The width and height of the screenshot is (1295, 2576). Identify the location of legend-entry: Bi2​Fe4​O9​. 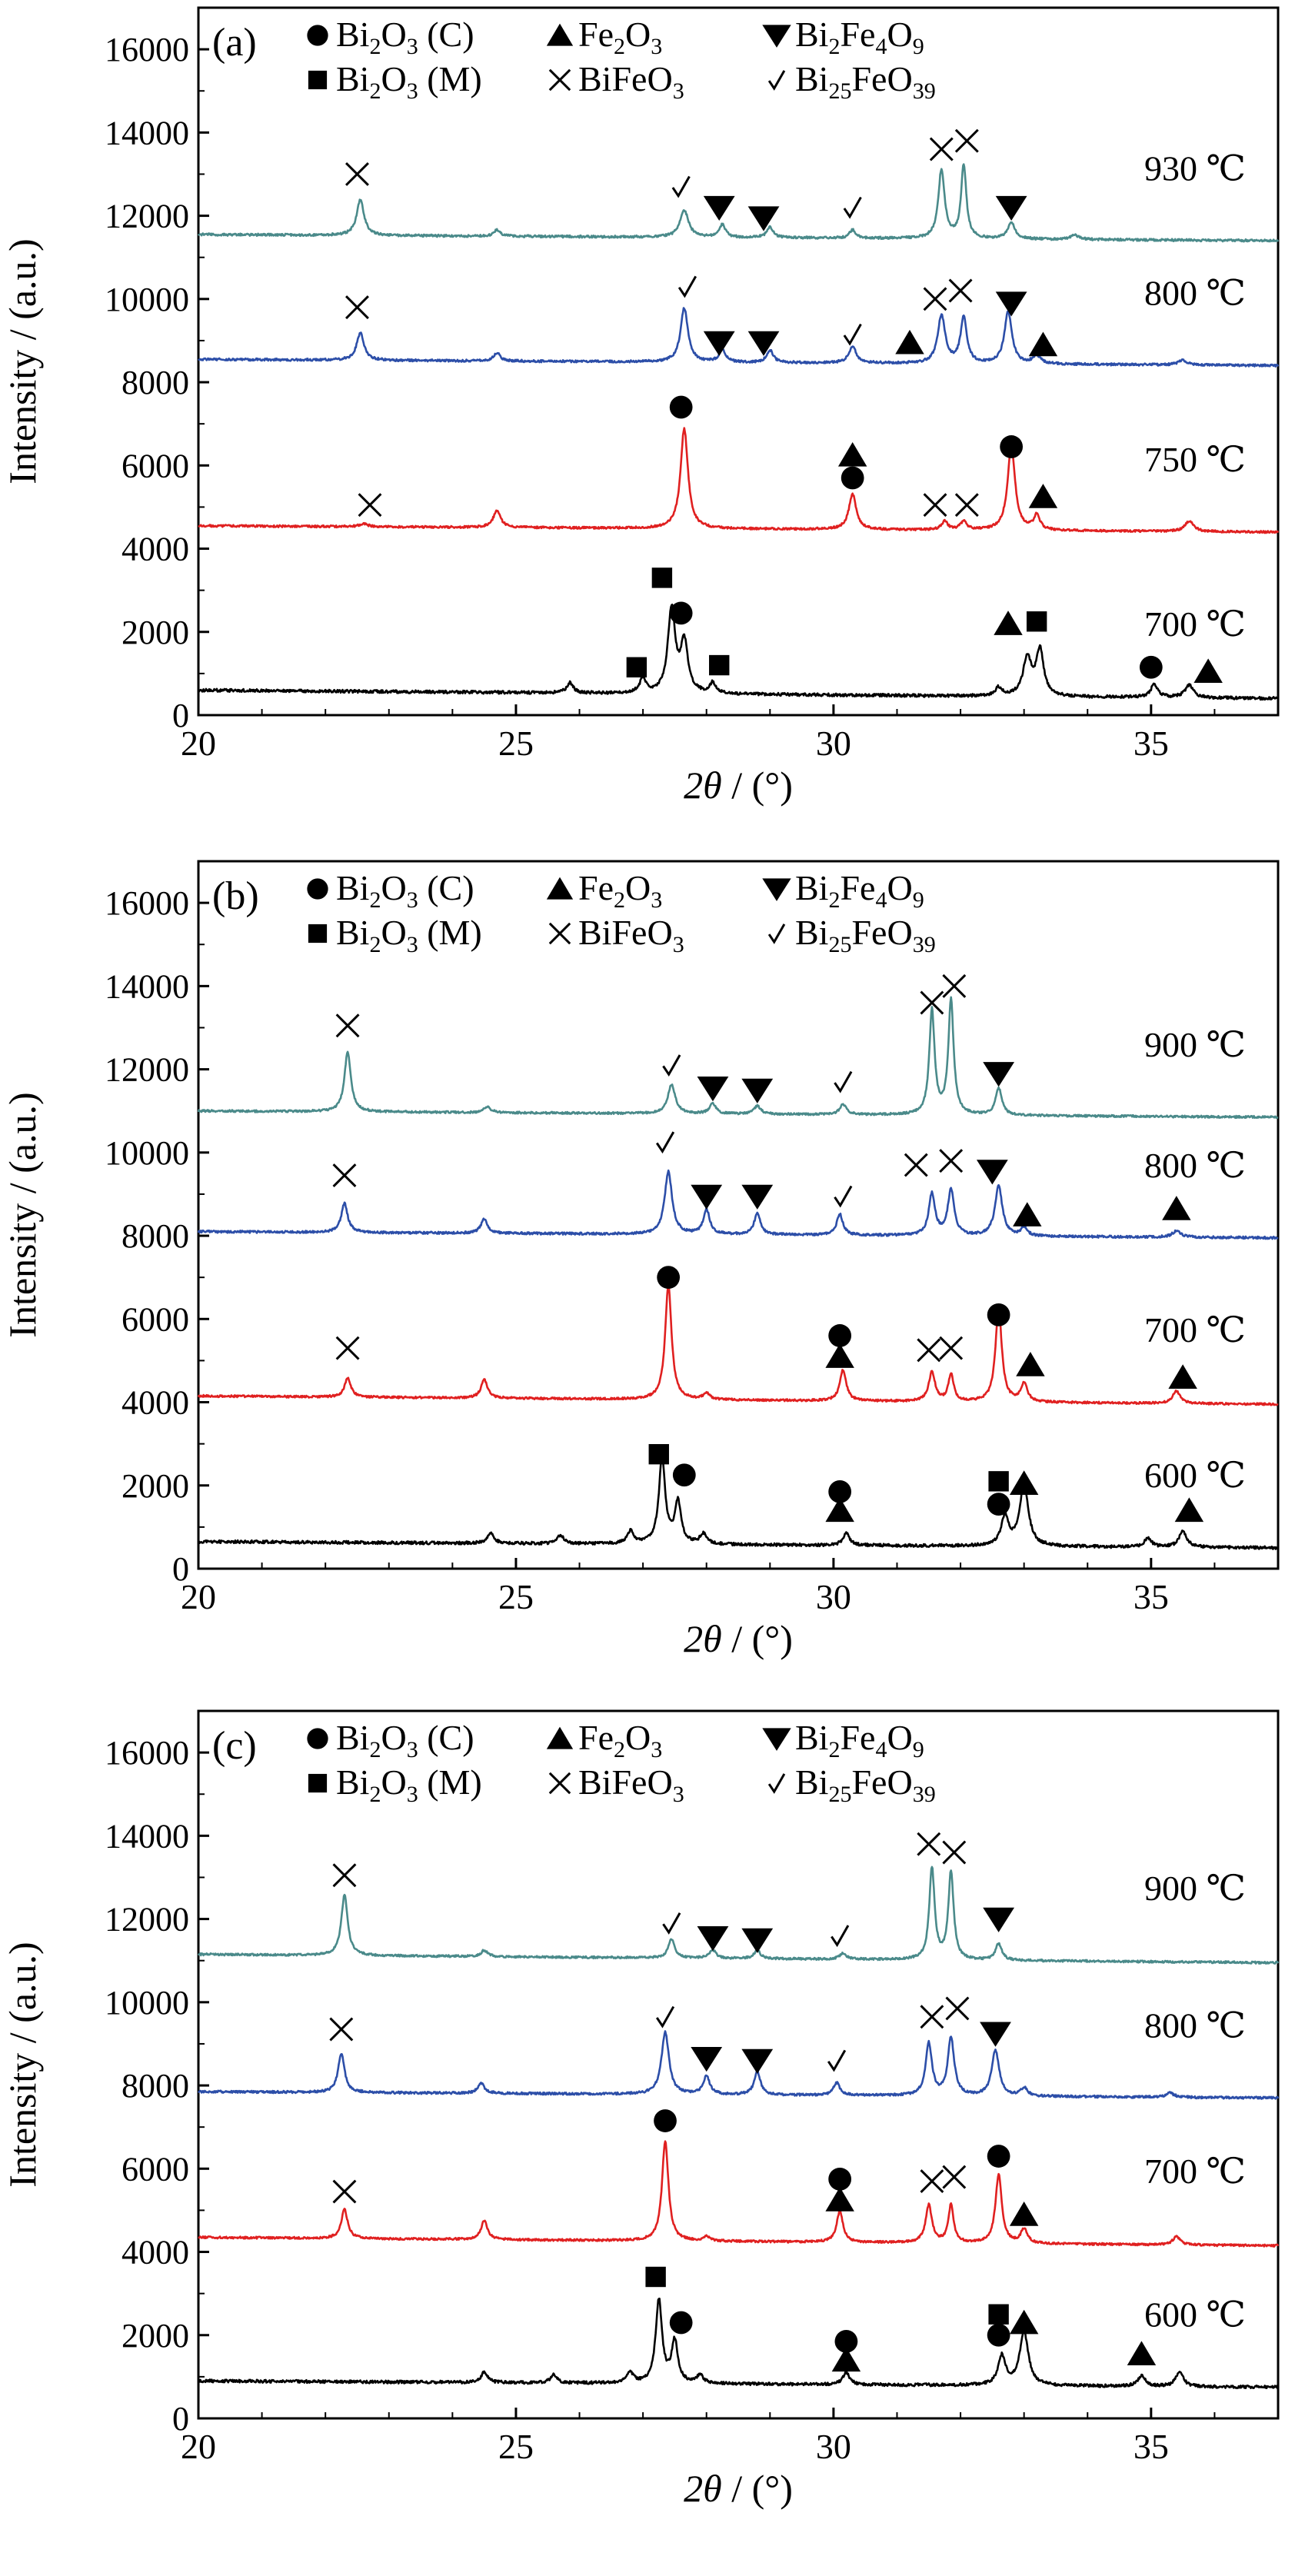
(859, 37).